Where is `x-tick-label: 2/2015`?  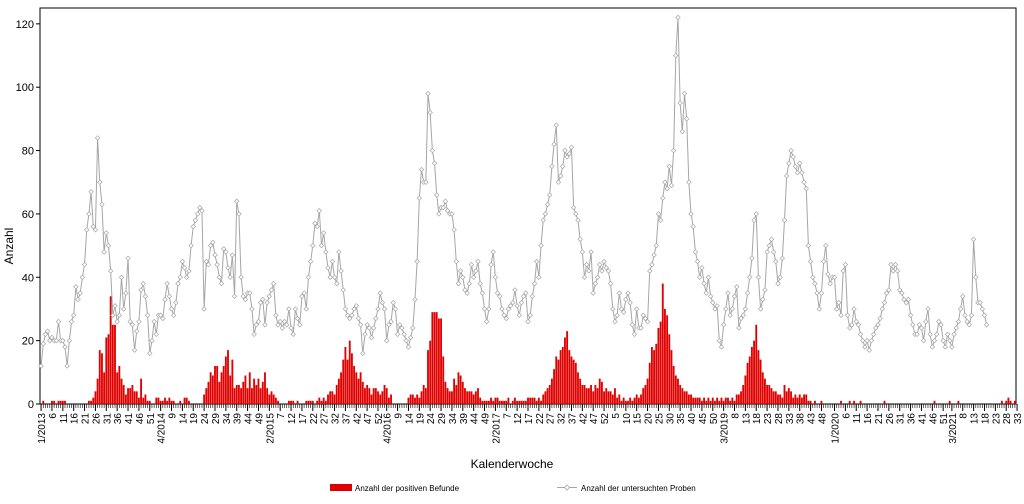
x-tick-label: 2/2015 is located at coordinates (270, 428).